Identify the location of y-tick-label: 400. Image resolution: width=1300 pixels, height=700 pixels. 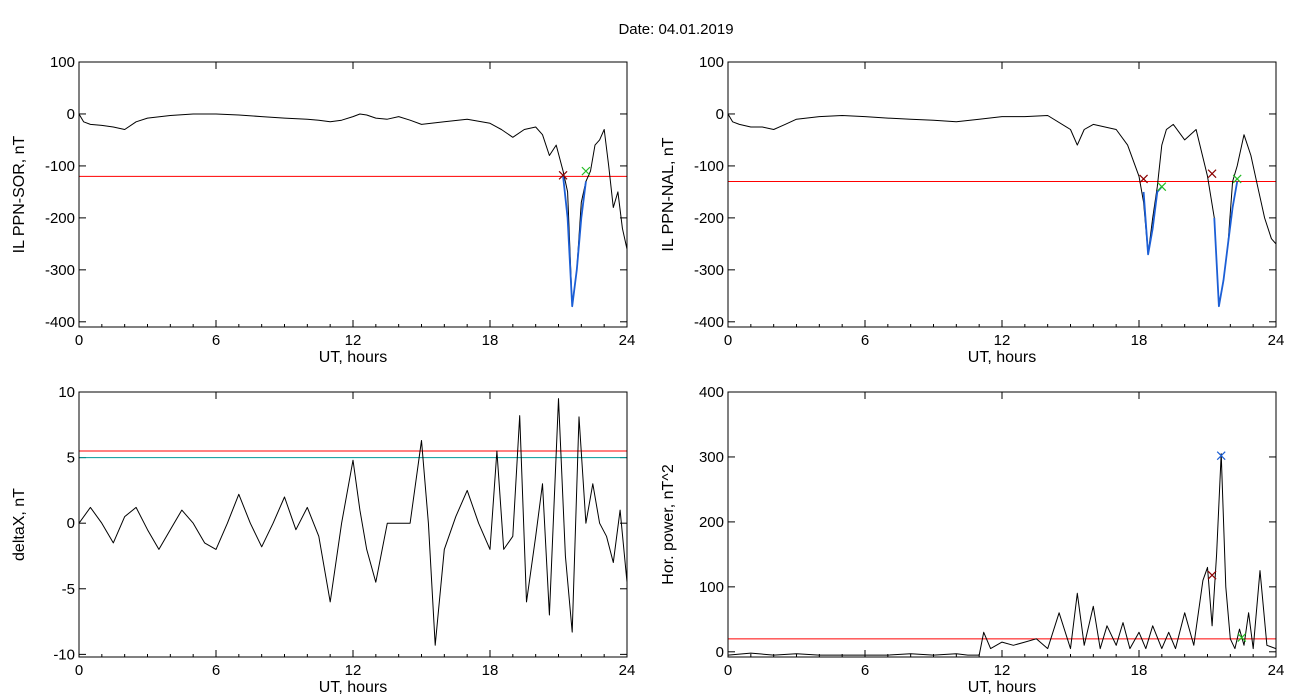
(711, 392).